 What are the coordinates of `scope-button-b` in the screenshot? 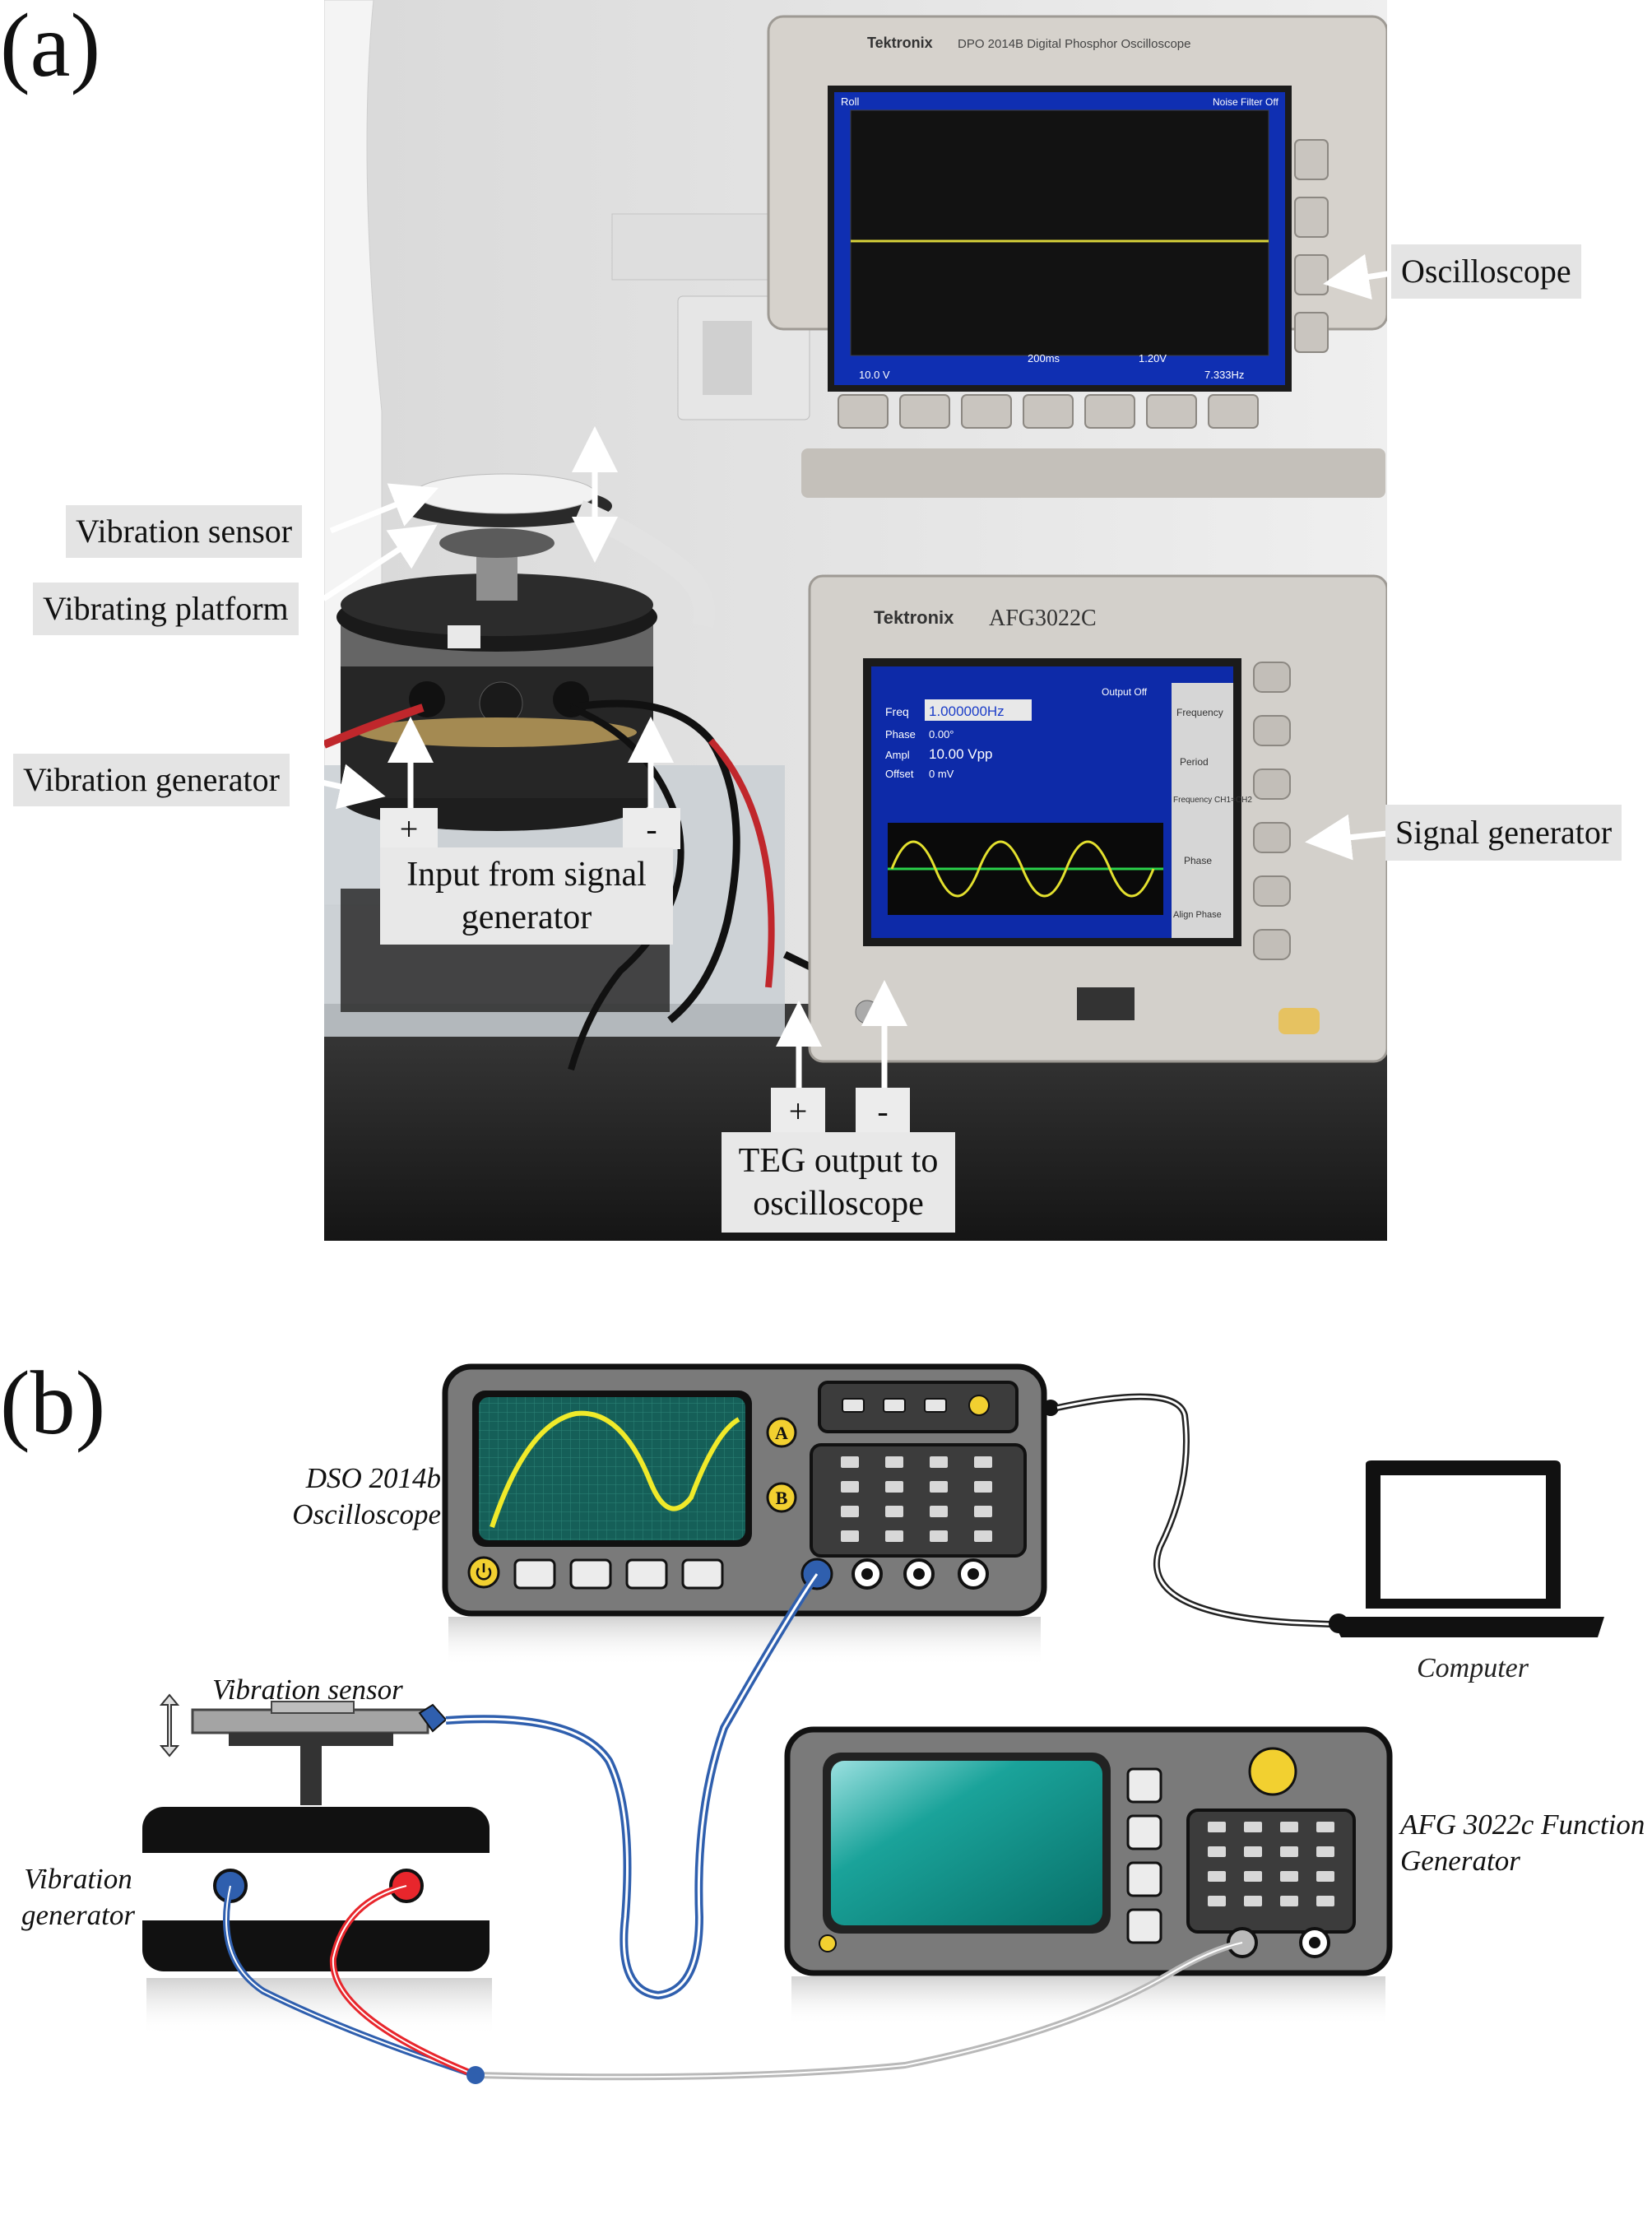 It's located at (781, 1497).